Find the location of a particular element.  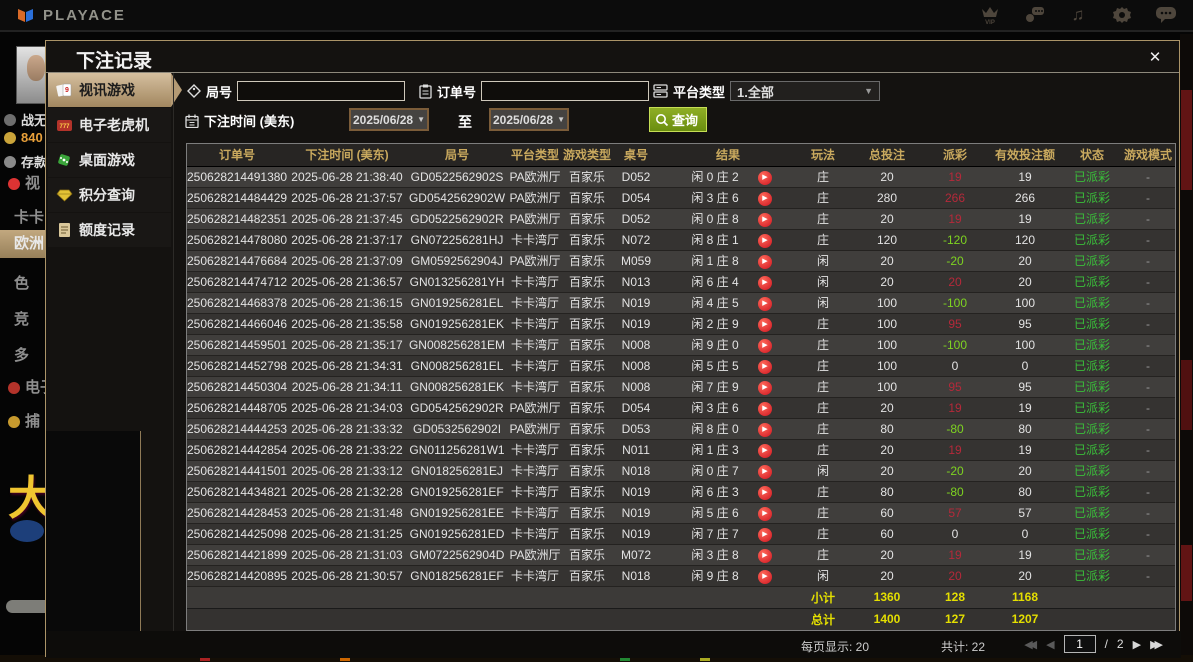

cell-result: 闲 5 庄 5 ▶ is located at coordinates (728, 366).